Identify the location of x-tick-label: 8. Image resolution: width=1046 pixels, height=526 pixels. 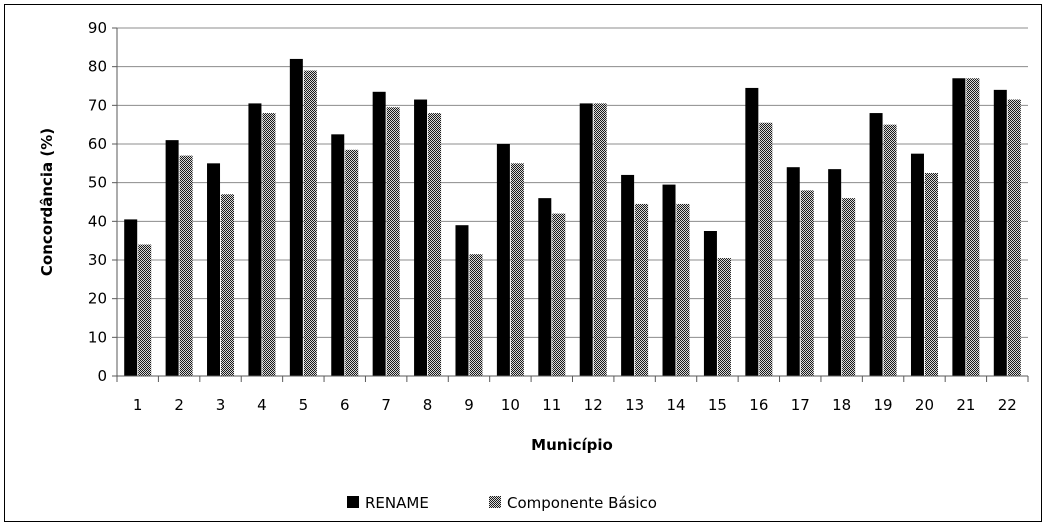
(428, 405).